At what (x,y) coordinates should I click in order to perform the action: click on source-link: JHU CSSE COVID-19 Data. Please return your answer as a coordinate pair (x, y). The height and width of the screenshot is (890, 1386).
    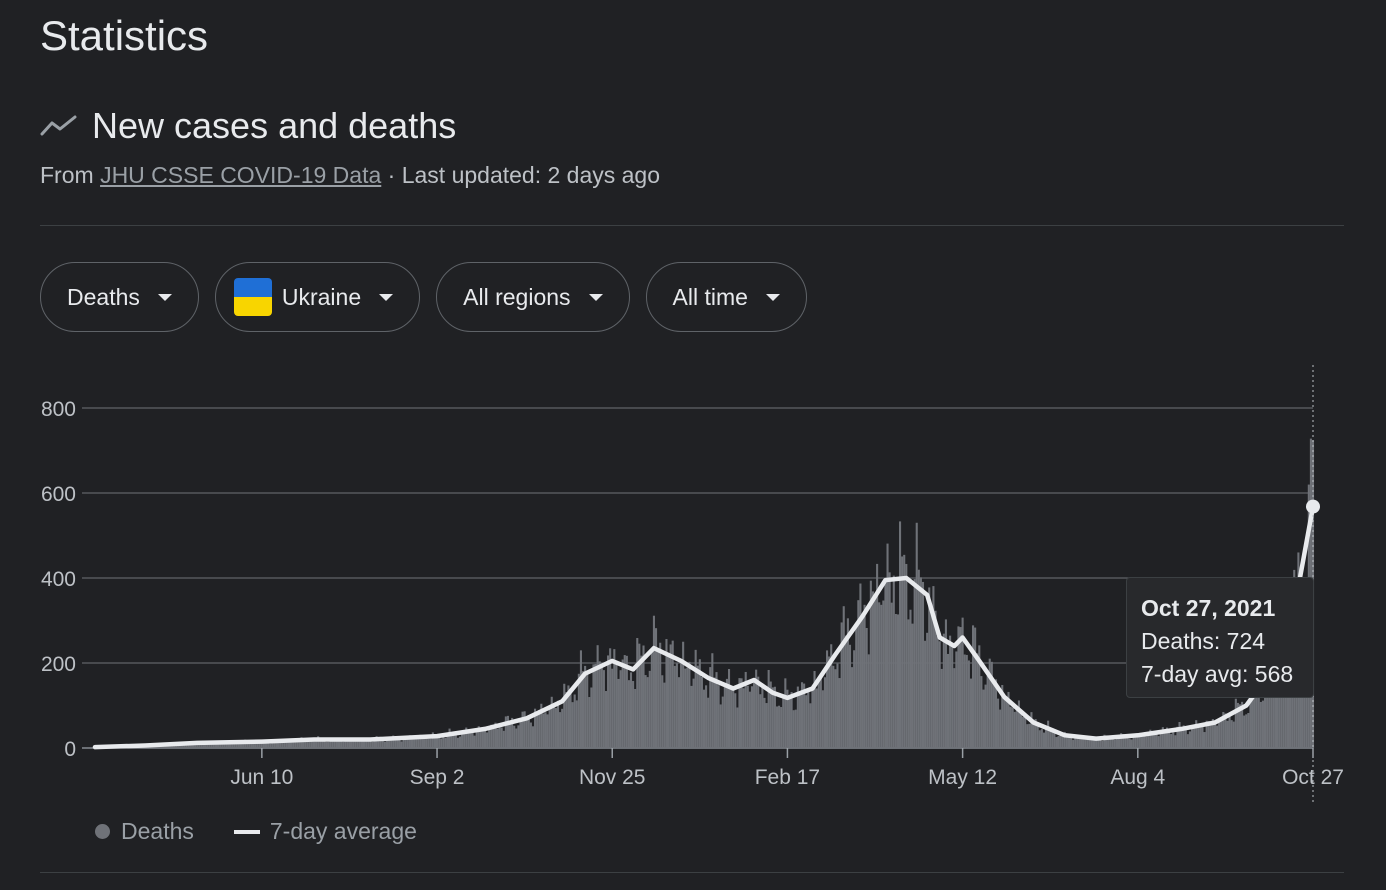
    Looking at the image, I should click on (241, 175).